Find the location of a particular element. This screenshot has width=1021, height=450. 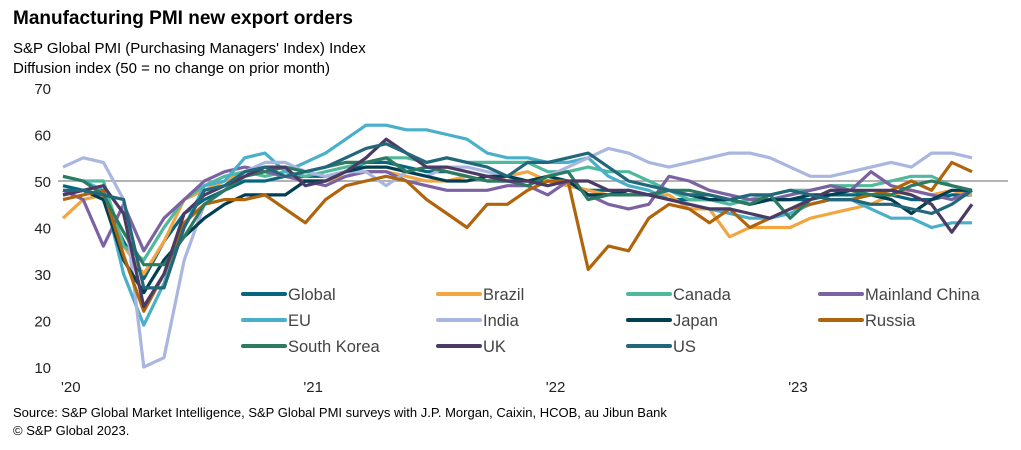

y-tick-label: 40 is located at coordinates (42, 229).